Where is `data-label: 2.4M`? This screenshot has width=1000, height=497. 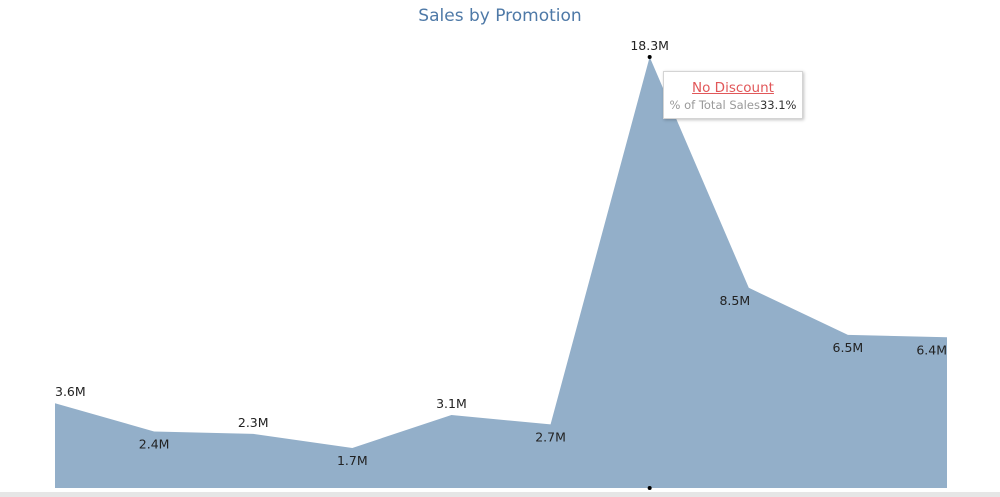 data-label: 2.4M is located at coordinates (154, 443).